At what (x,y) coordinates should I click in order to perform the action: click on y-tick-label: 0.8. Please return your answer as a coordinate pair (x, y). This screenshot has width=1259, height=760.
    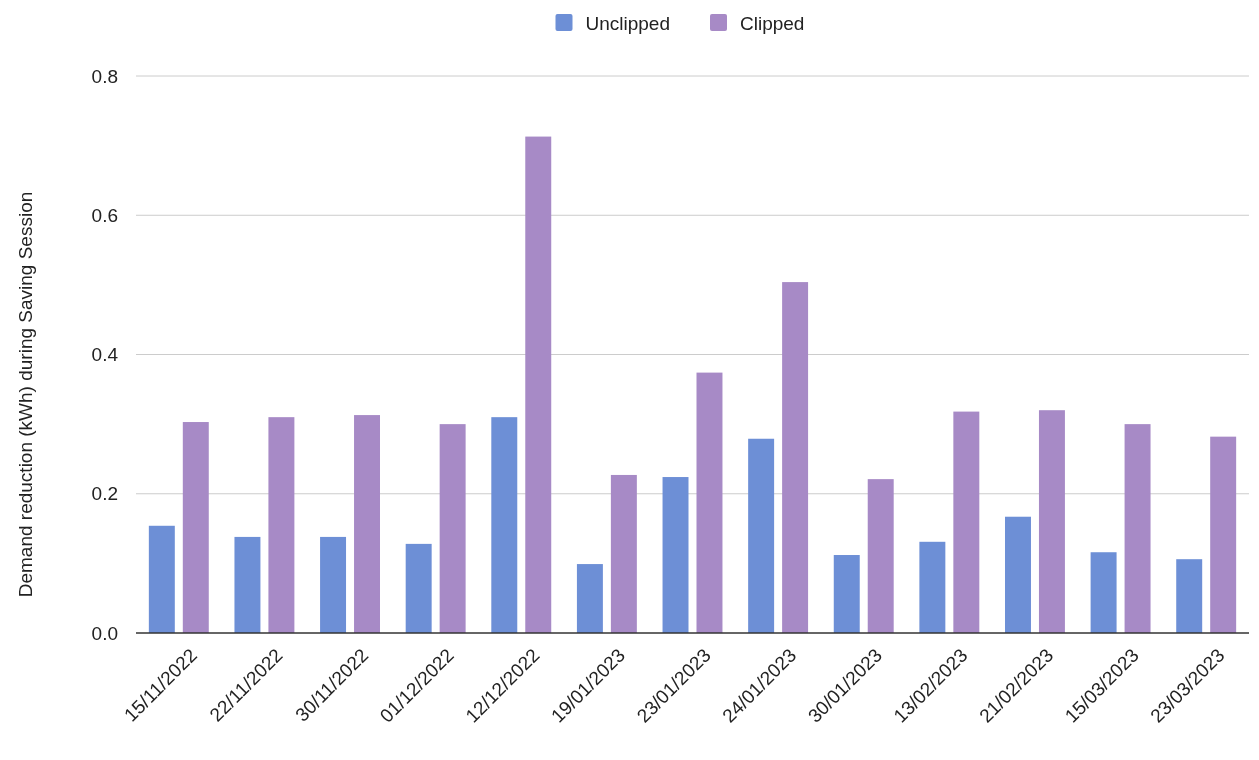
    Looking at the image, I should click on (104, 76).